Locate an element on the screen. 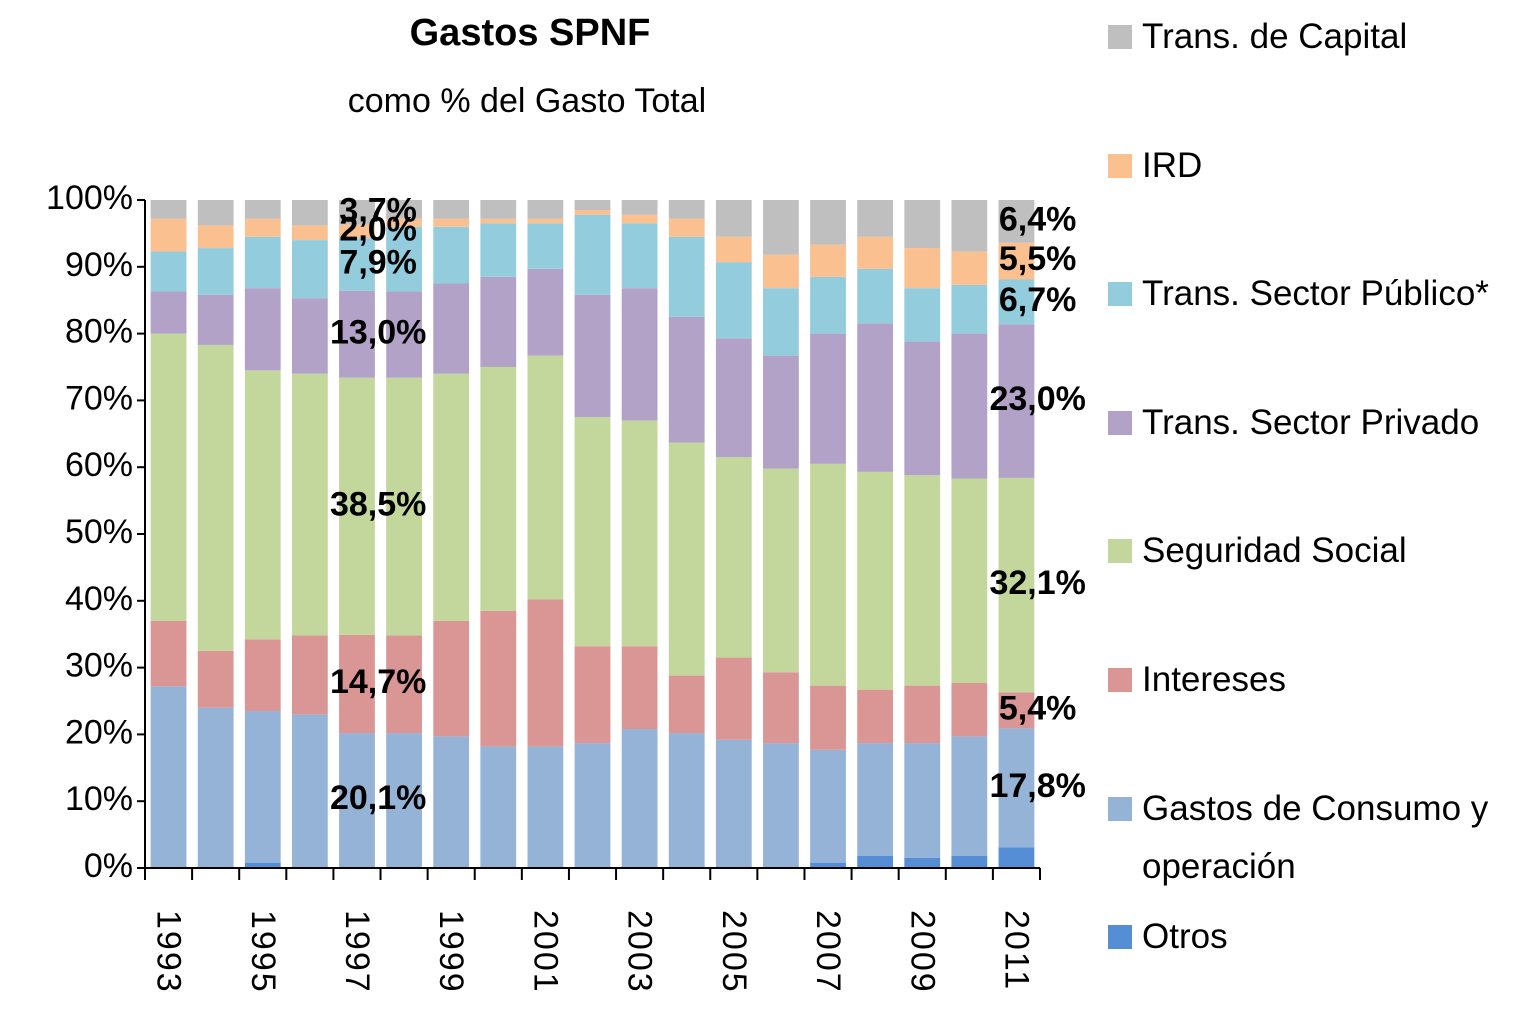  x-tick-label: 2005 is located at coordinates (734, 952).